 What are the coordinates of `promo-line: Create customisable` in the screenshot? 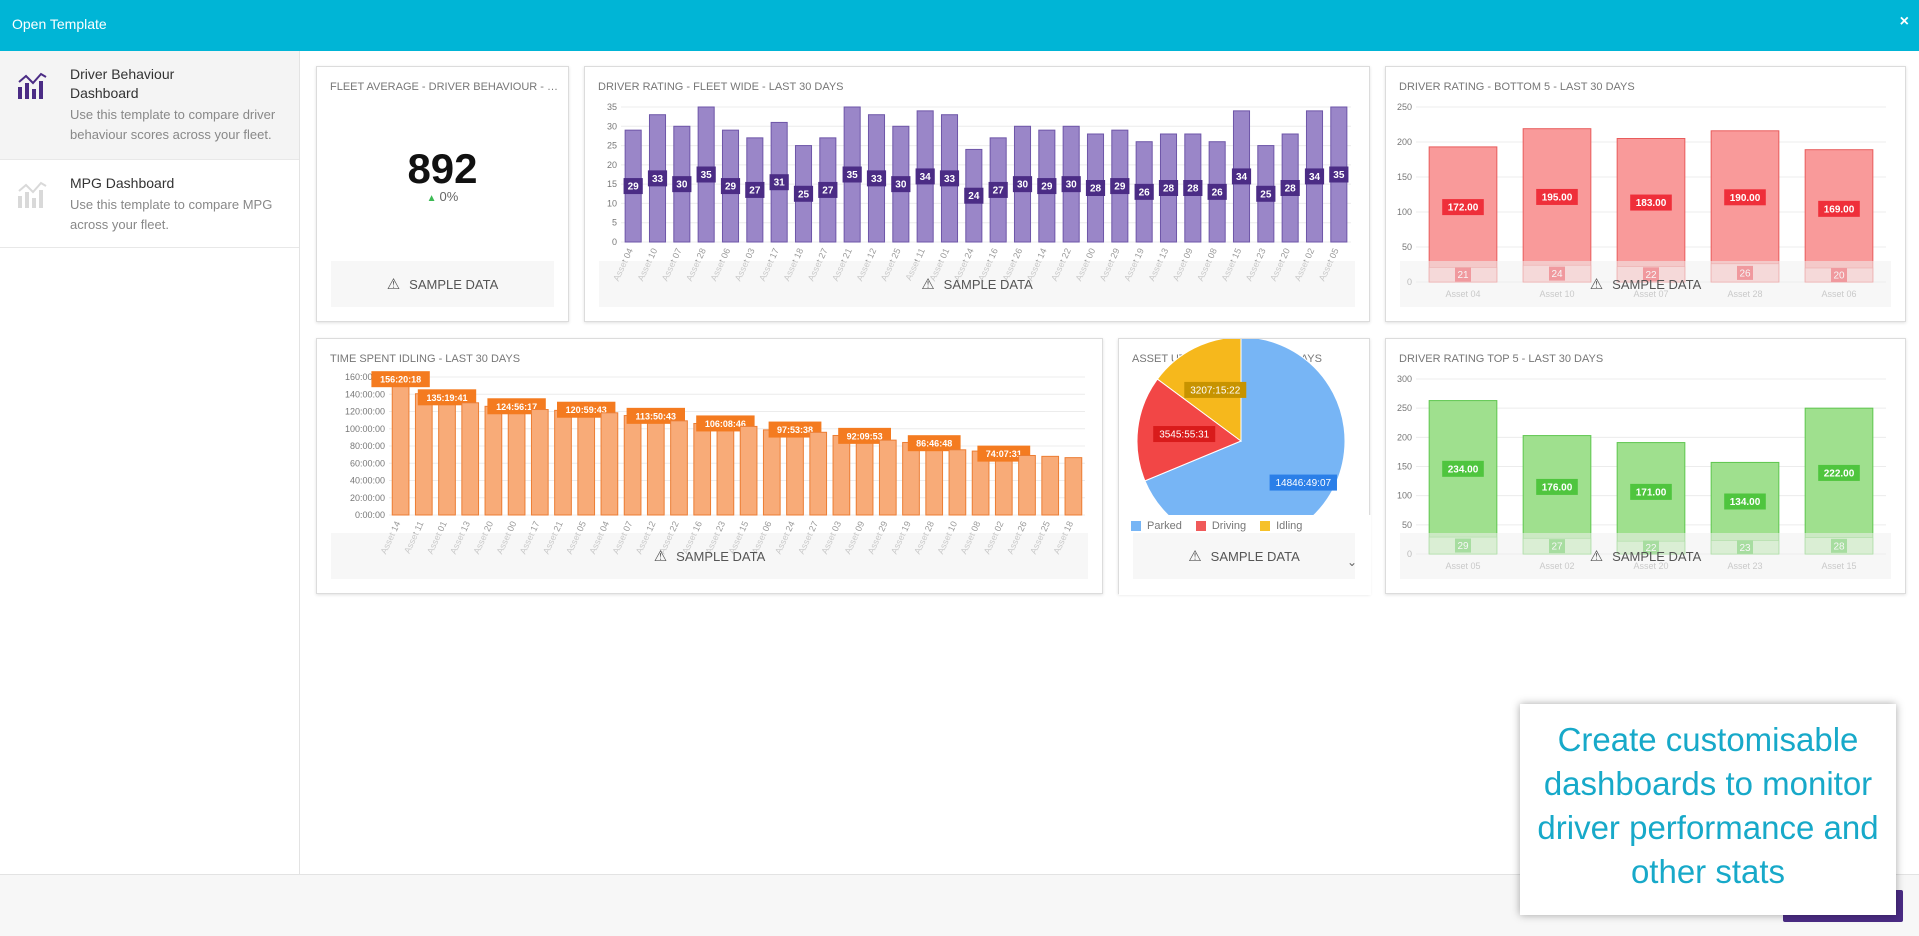 It's located at (1708, 739).